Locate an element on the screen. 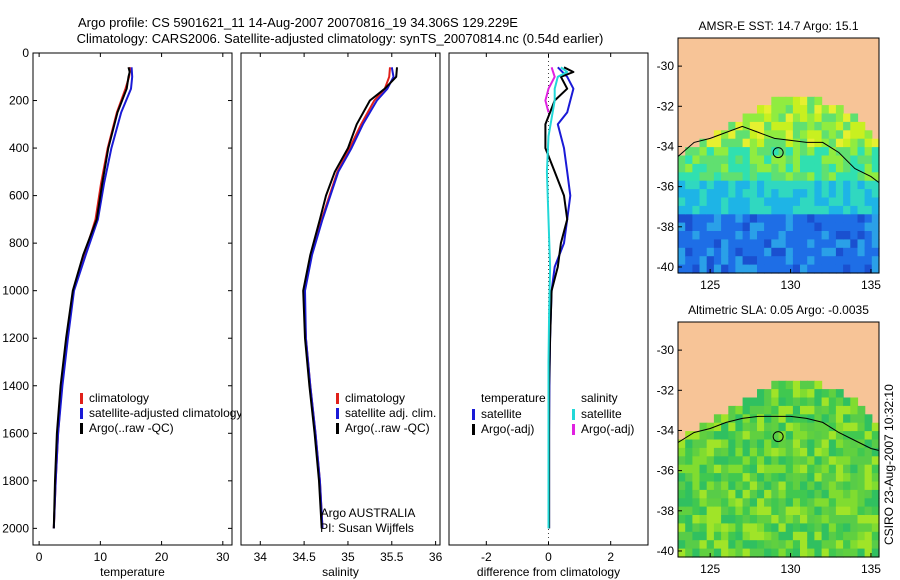 Image resolution: width=900 pixels, height=580 pixels. sla_map-ytick-label: -40 is located at coordinates (666, 551).